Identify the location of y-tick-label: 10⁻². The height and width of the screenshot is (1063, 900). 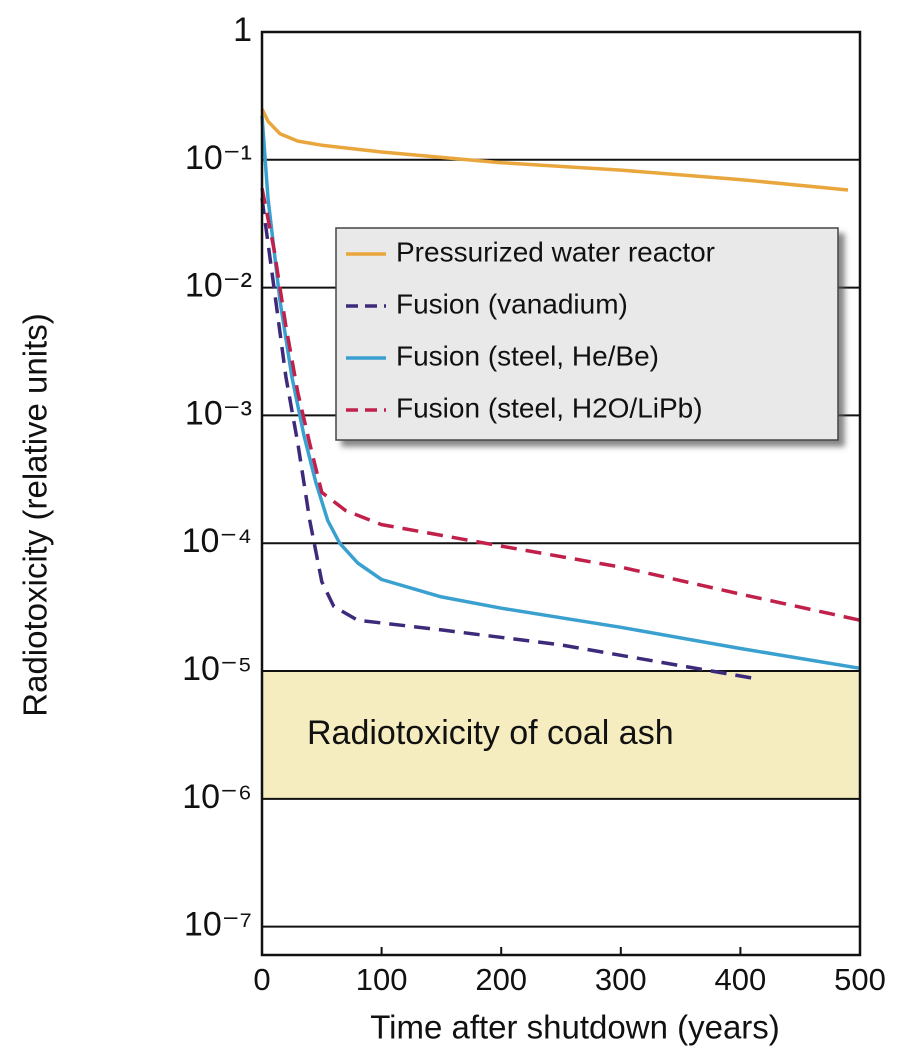
(218, 286).